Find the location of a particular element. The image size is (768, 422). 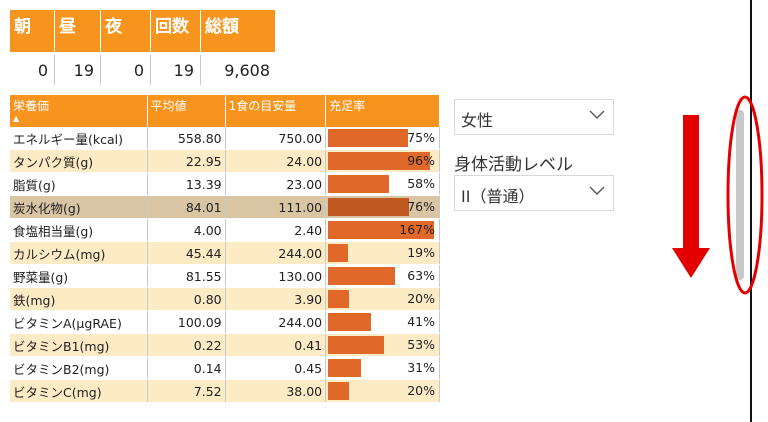

table-row: エネルギー量(kcal) 558.80 750.00 75% is located at coordinates (225, 138).